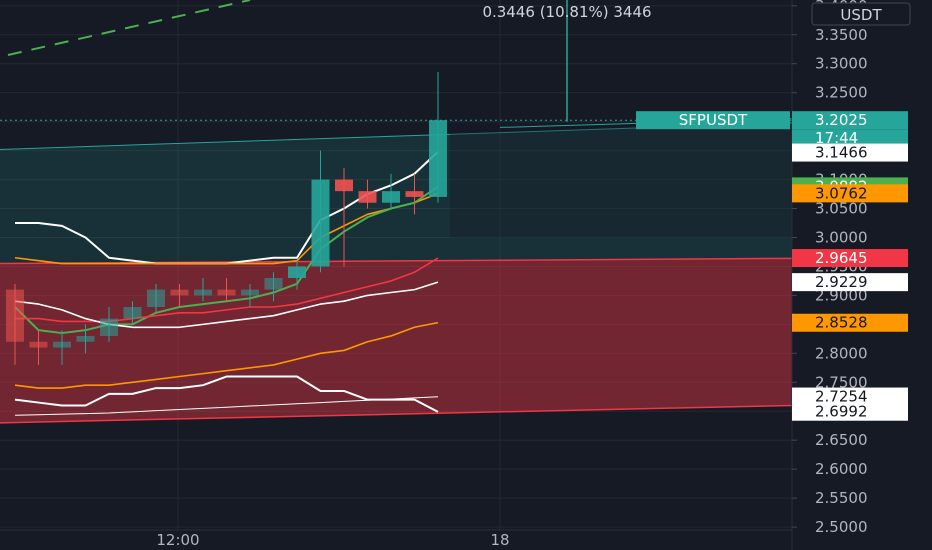 The width and height of the screenshot is (932, 550). What do you see at coordinates (836, 138) in the screenshot?
I see `countdown-text: 17:44` at bounding box center [836, 138].